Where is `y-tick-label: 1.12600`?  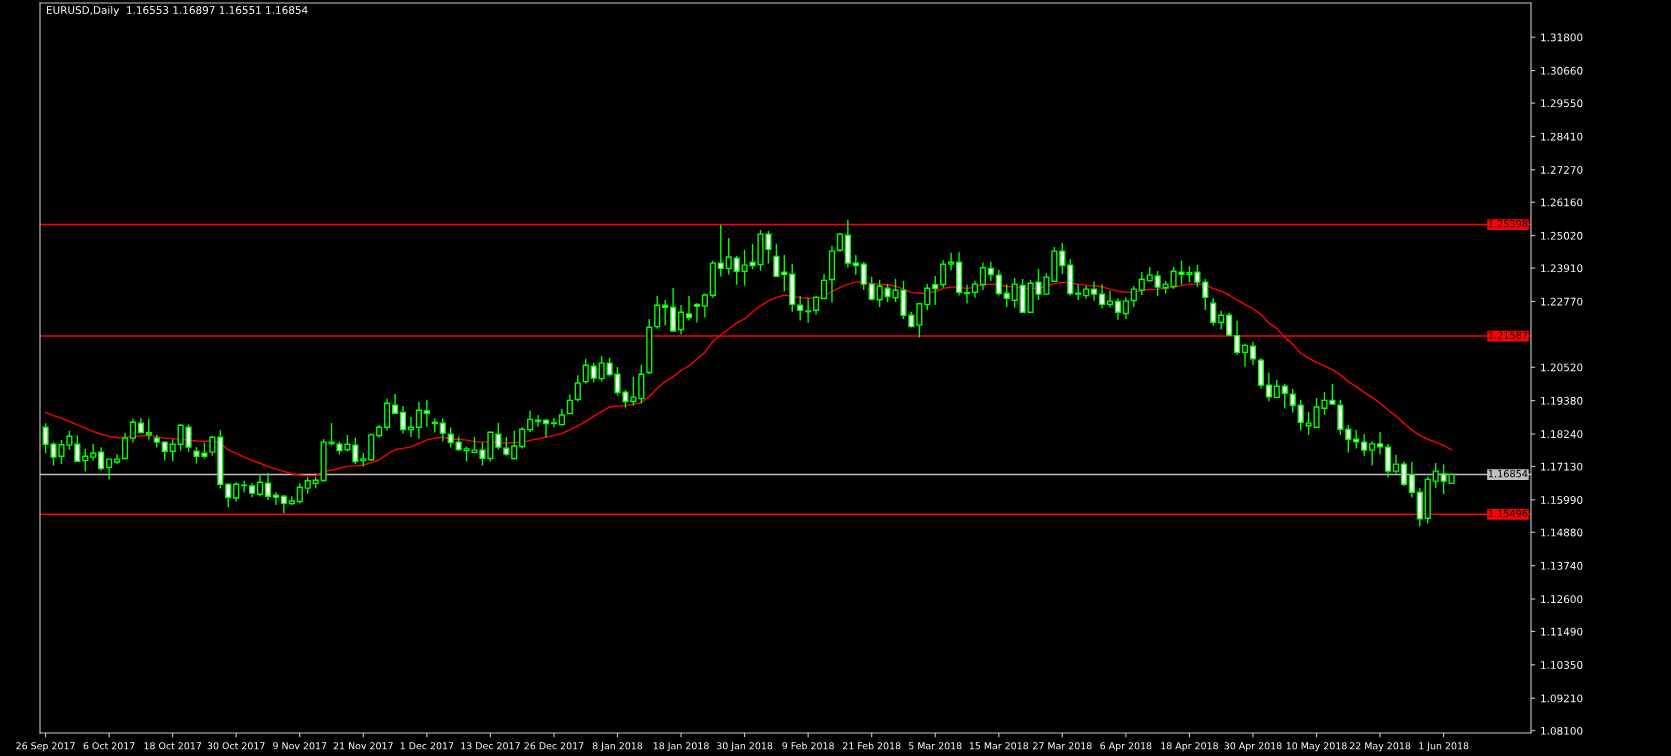 y-tick-label: 1.12600 is located at coordinates (1562, 599).